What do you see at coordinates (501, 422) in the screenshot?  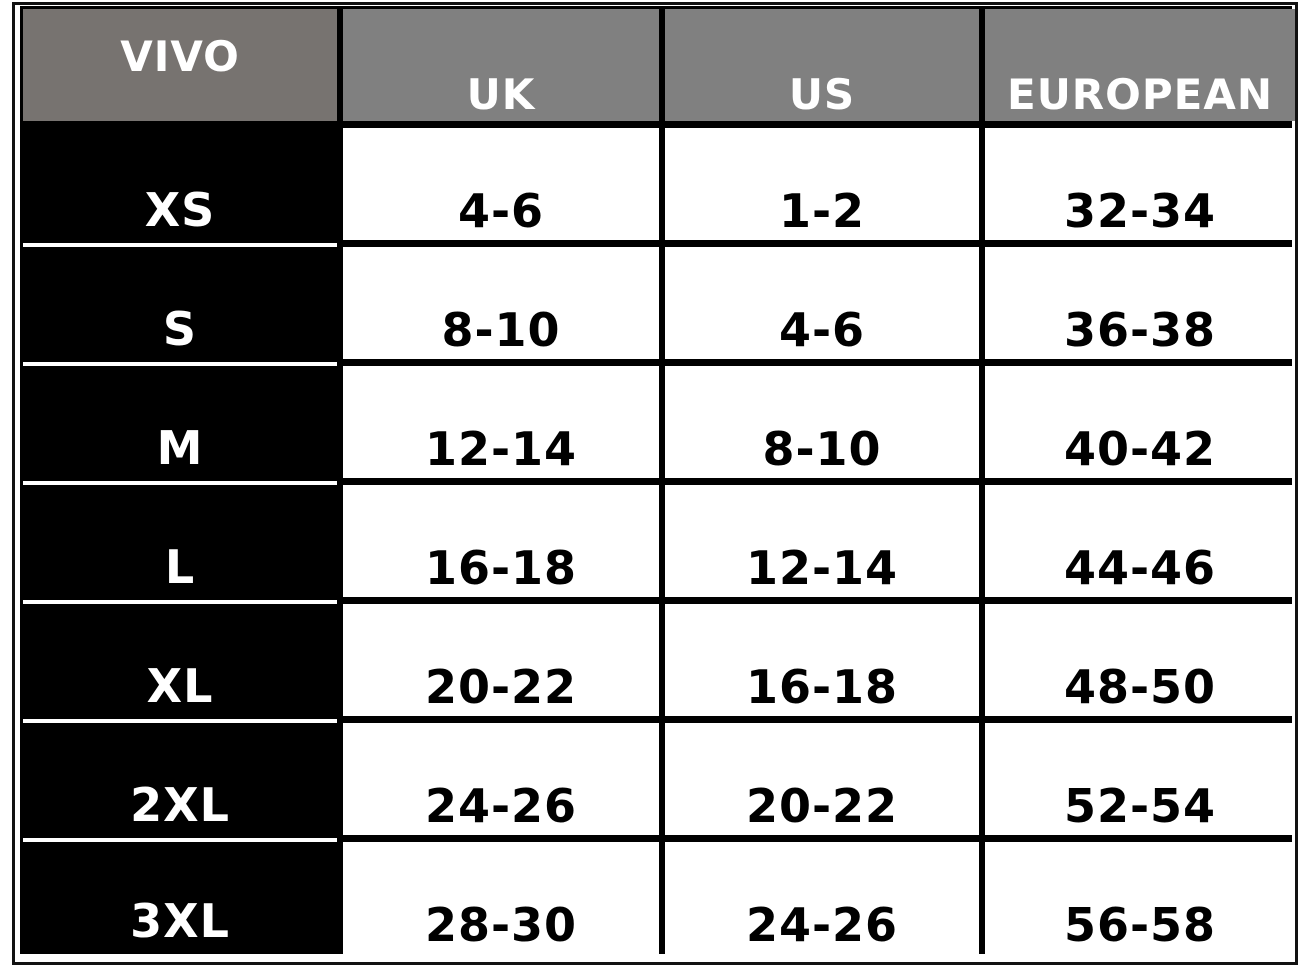 I see `uk-cell: 12-14` at bounding box center [501, 422].